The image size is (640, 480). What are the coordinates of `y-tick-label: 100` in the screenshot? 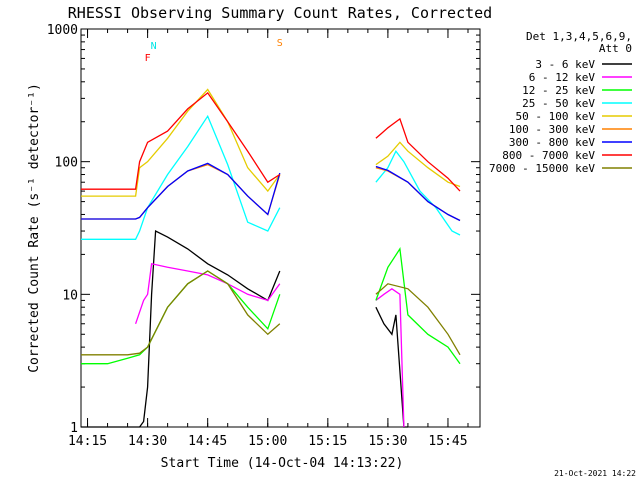 It's located at (66, 163).